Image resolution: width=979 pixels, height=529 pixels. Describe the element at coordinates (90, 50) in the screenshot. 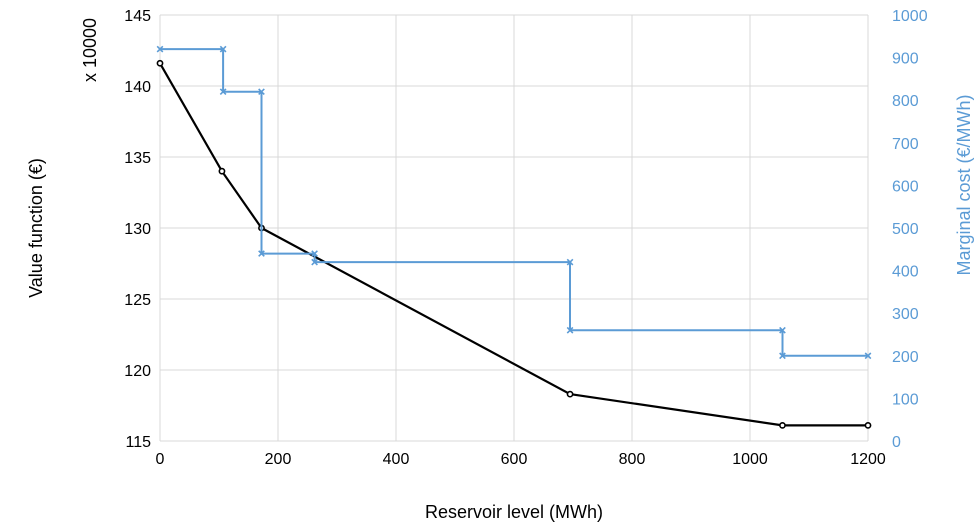

I see `y-axis-multiplier: x 10000` at that location.